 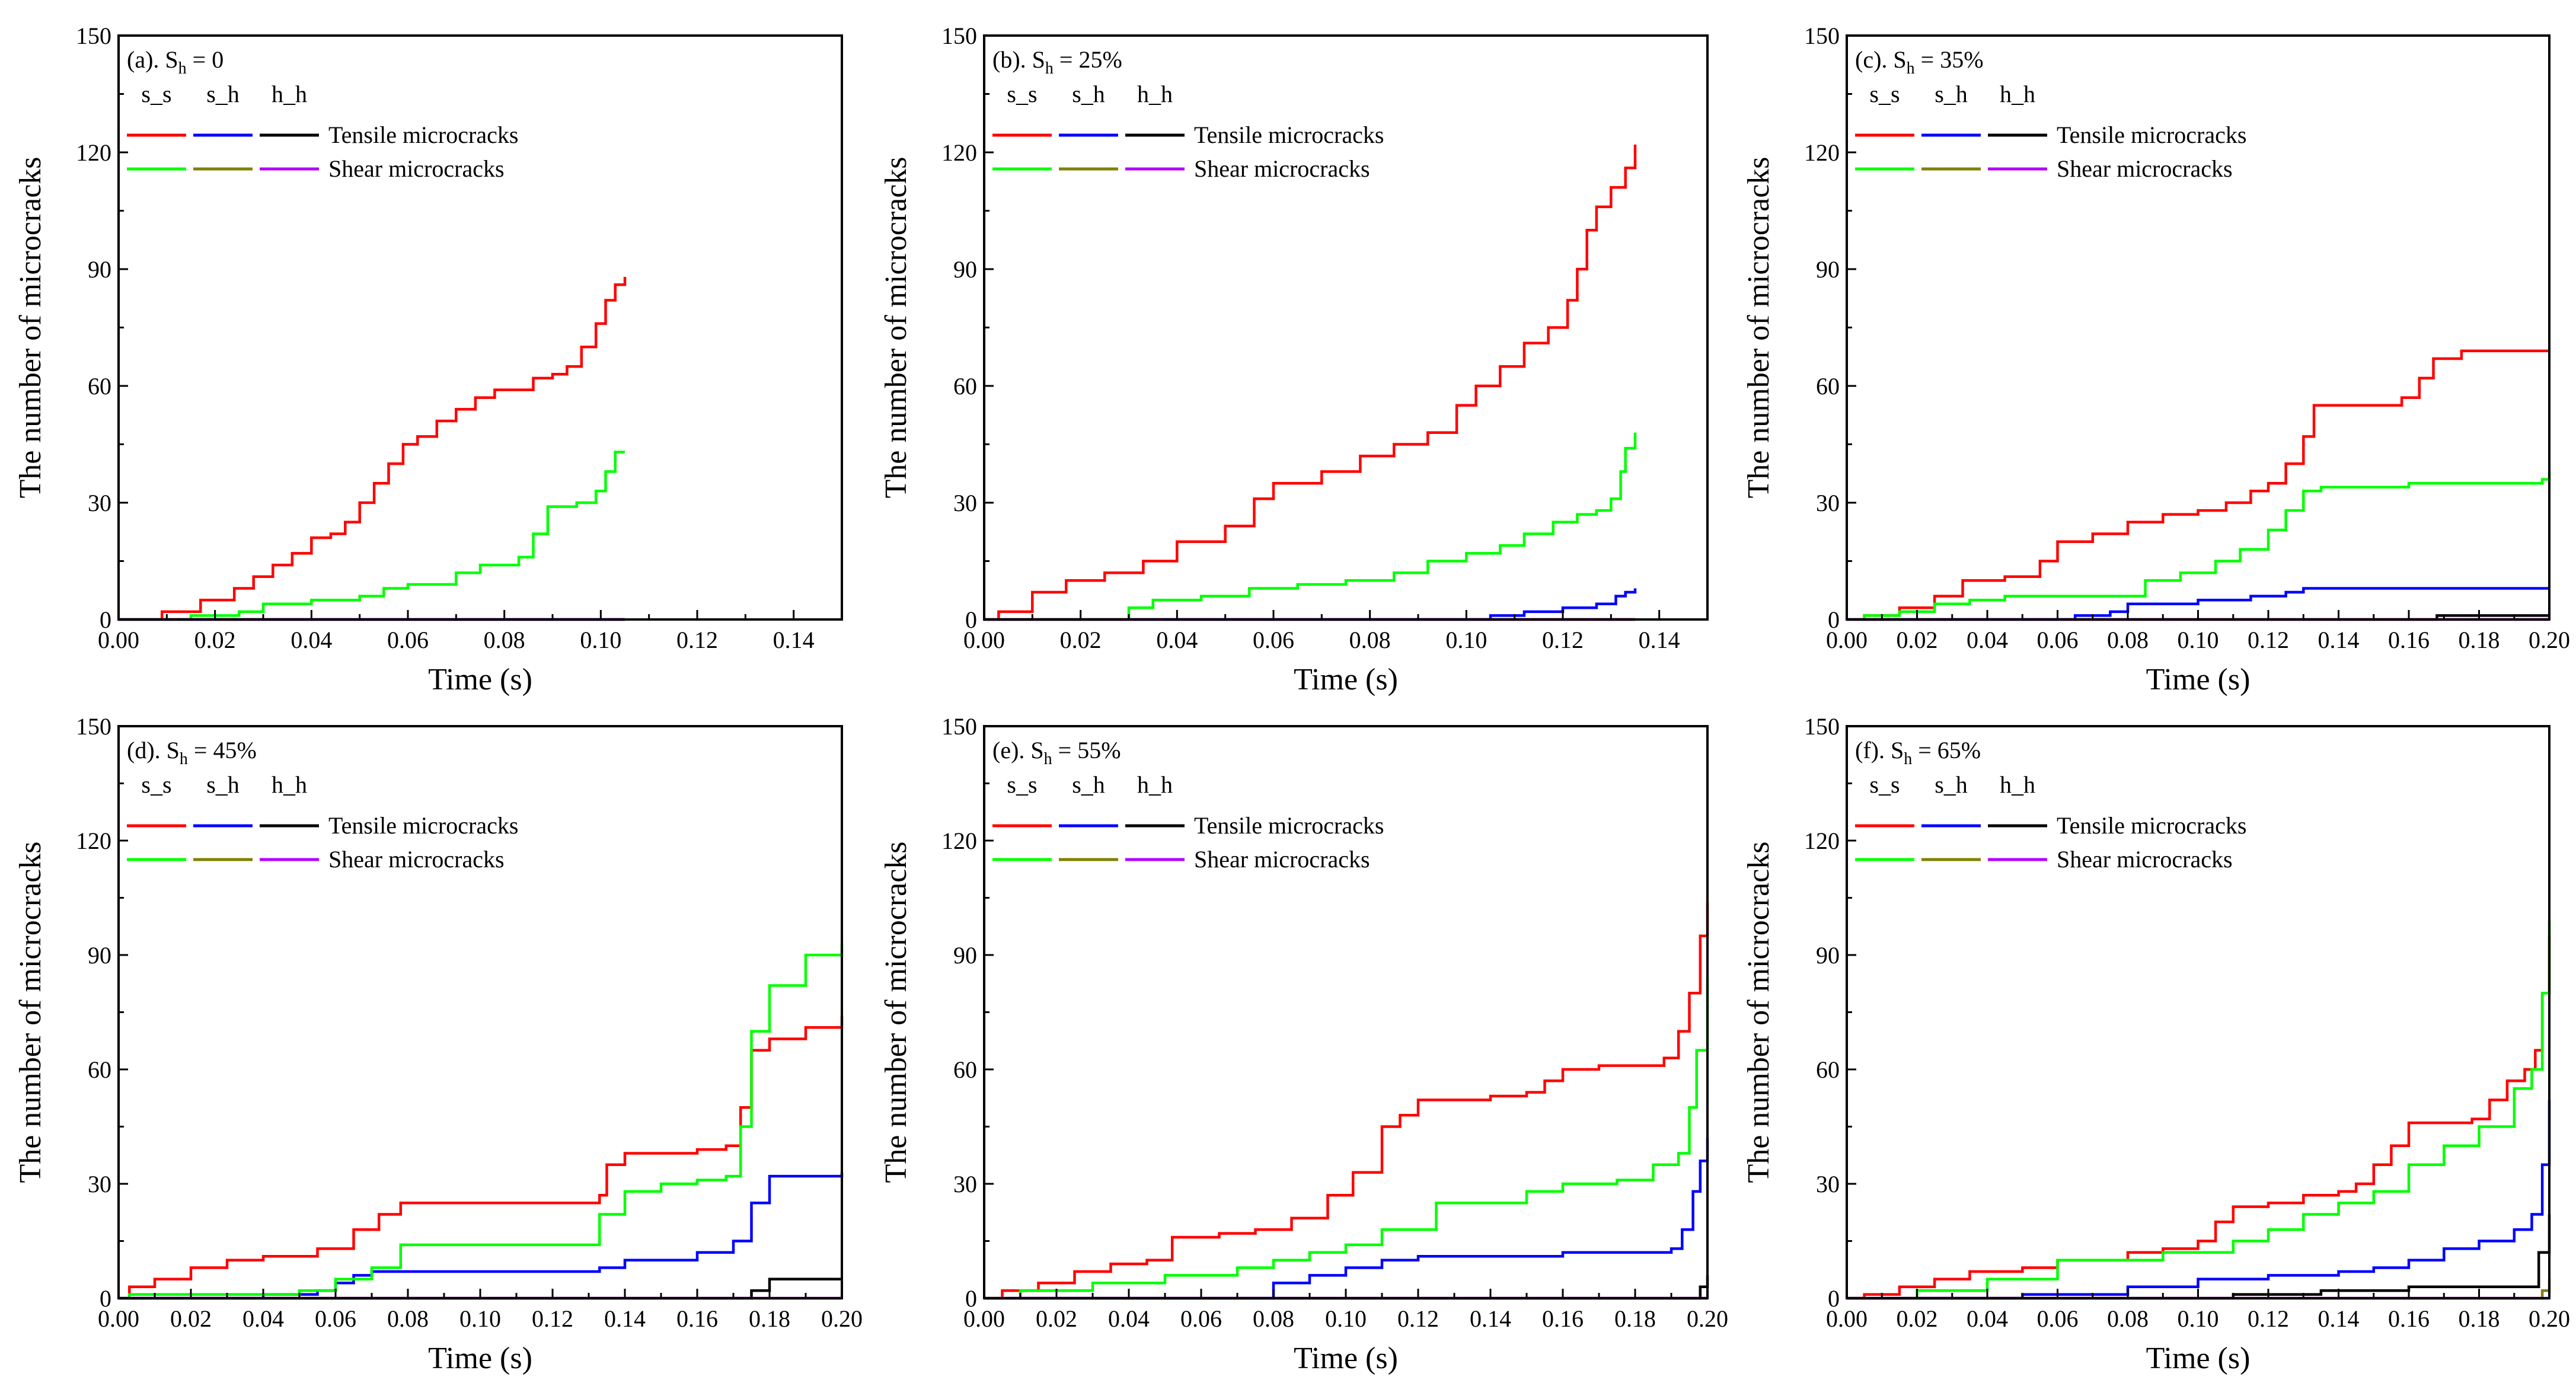 I want to click on panel-label: (a). Sh = 0, so click(x=175, y=62).